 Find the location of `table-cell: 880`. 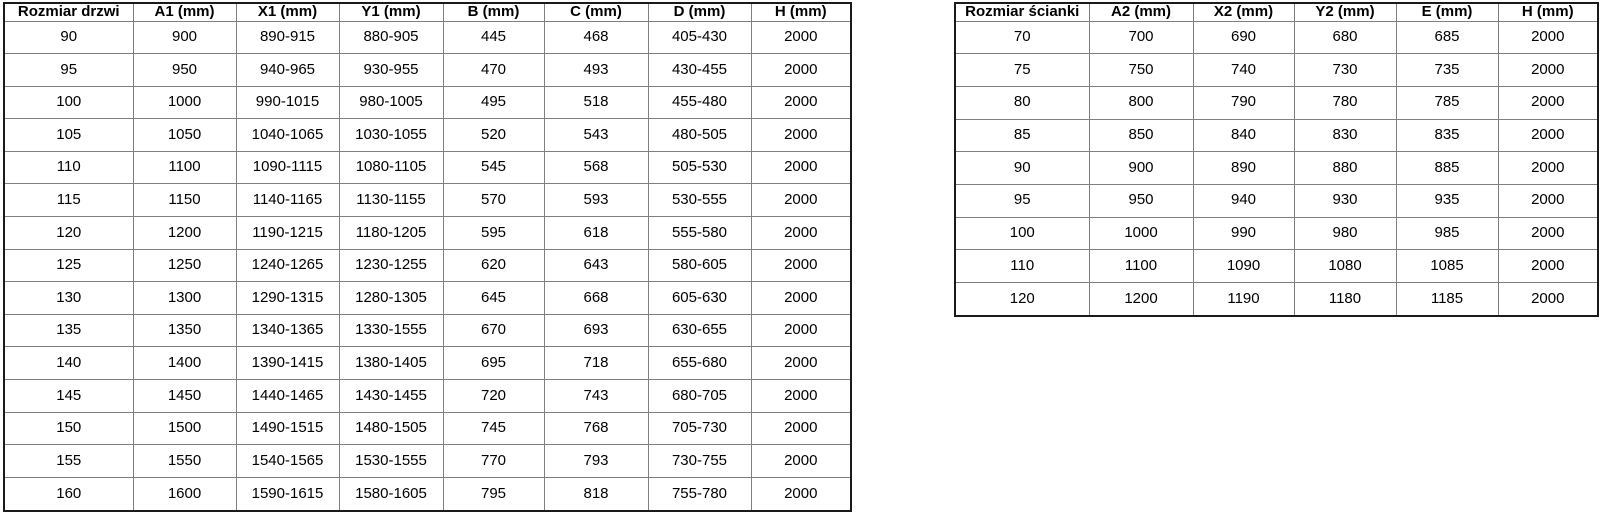

table-cell: 880 is located at coordinates (1345, 168).